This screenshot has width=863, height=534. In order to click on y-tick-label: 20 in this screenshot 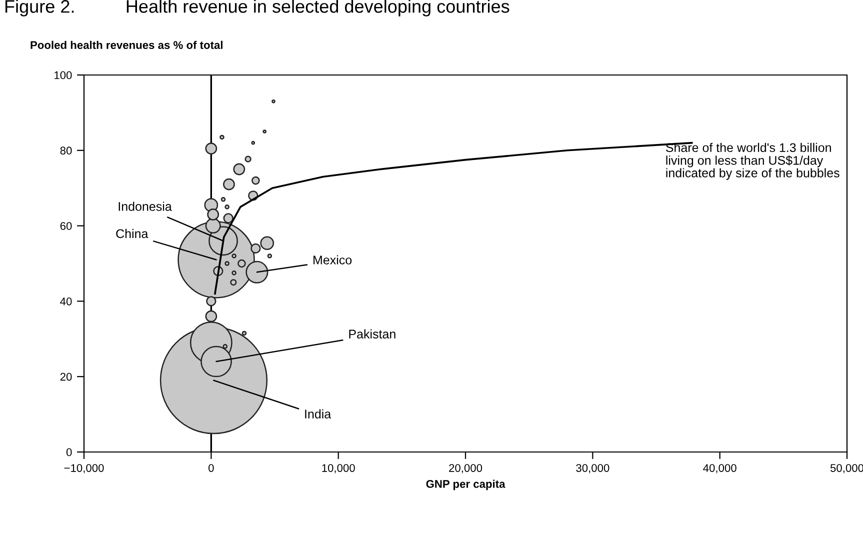, I will do `click(66, 376)`.